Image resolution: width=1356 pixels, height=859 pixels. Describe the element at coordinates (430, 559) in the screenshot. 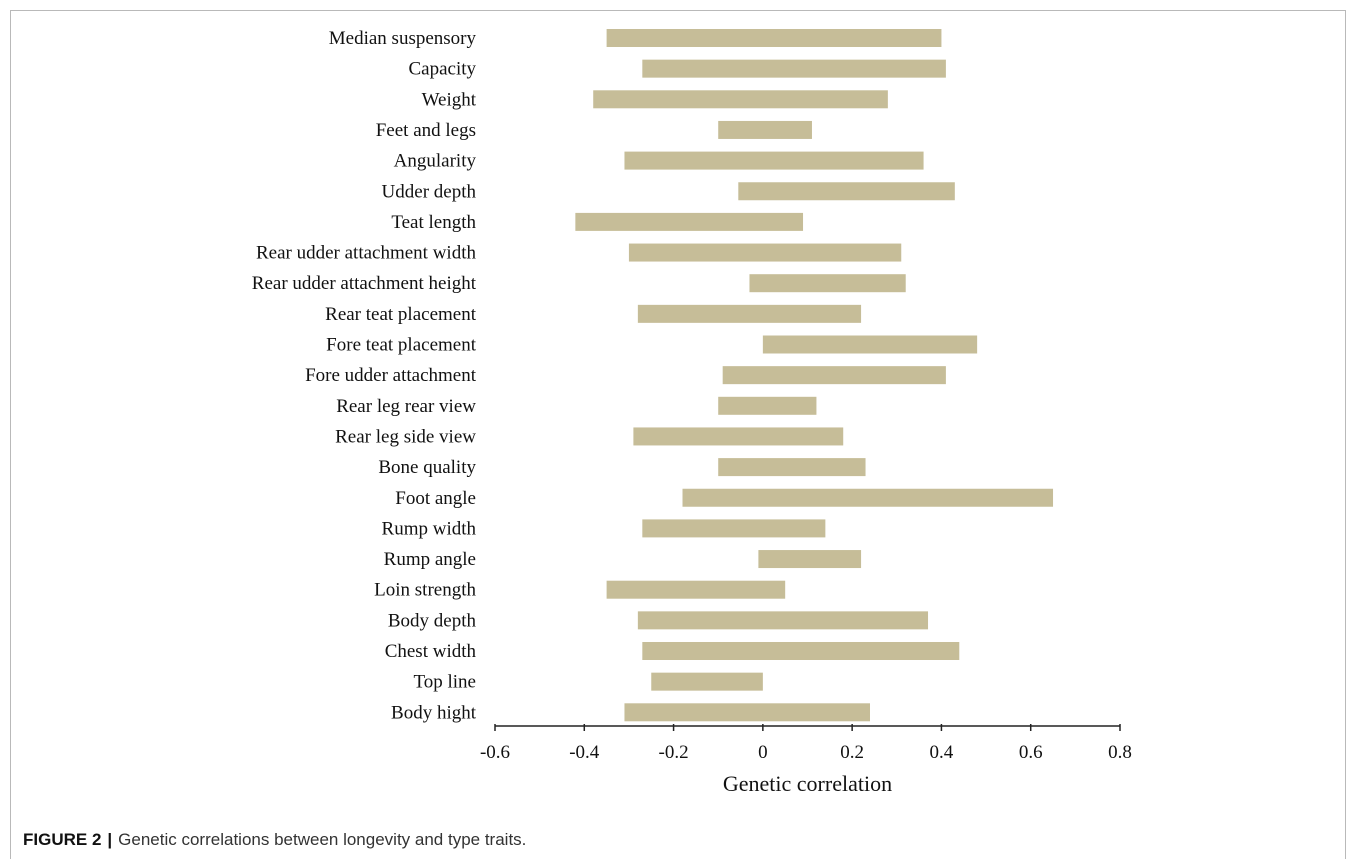

I see `category-label: Rump angle` at that location.